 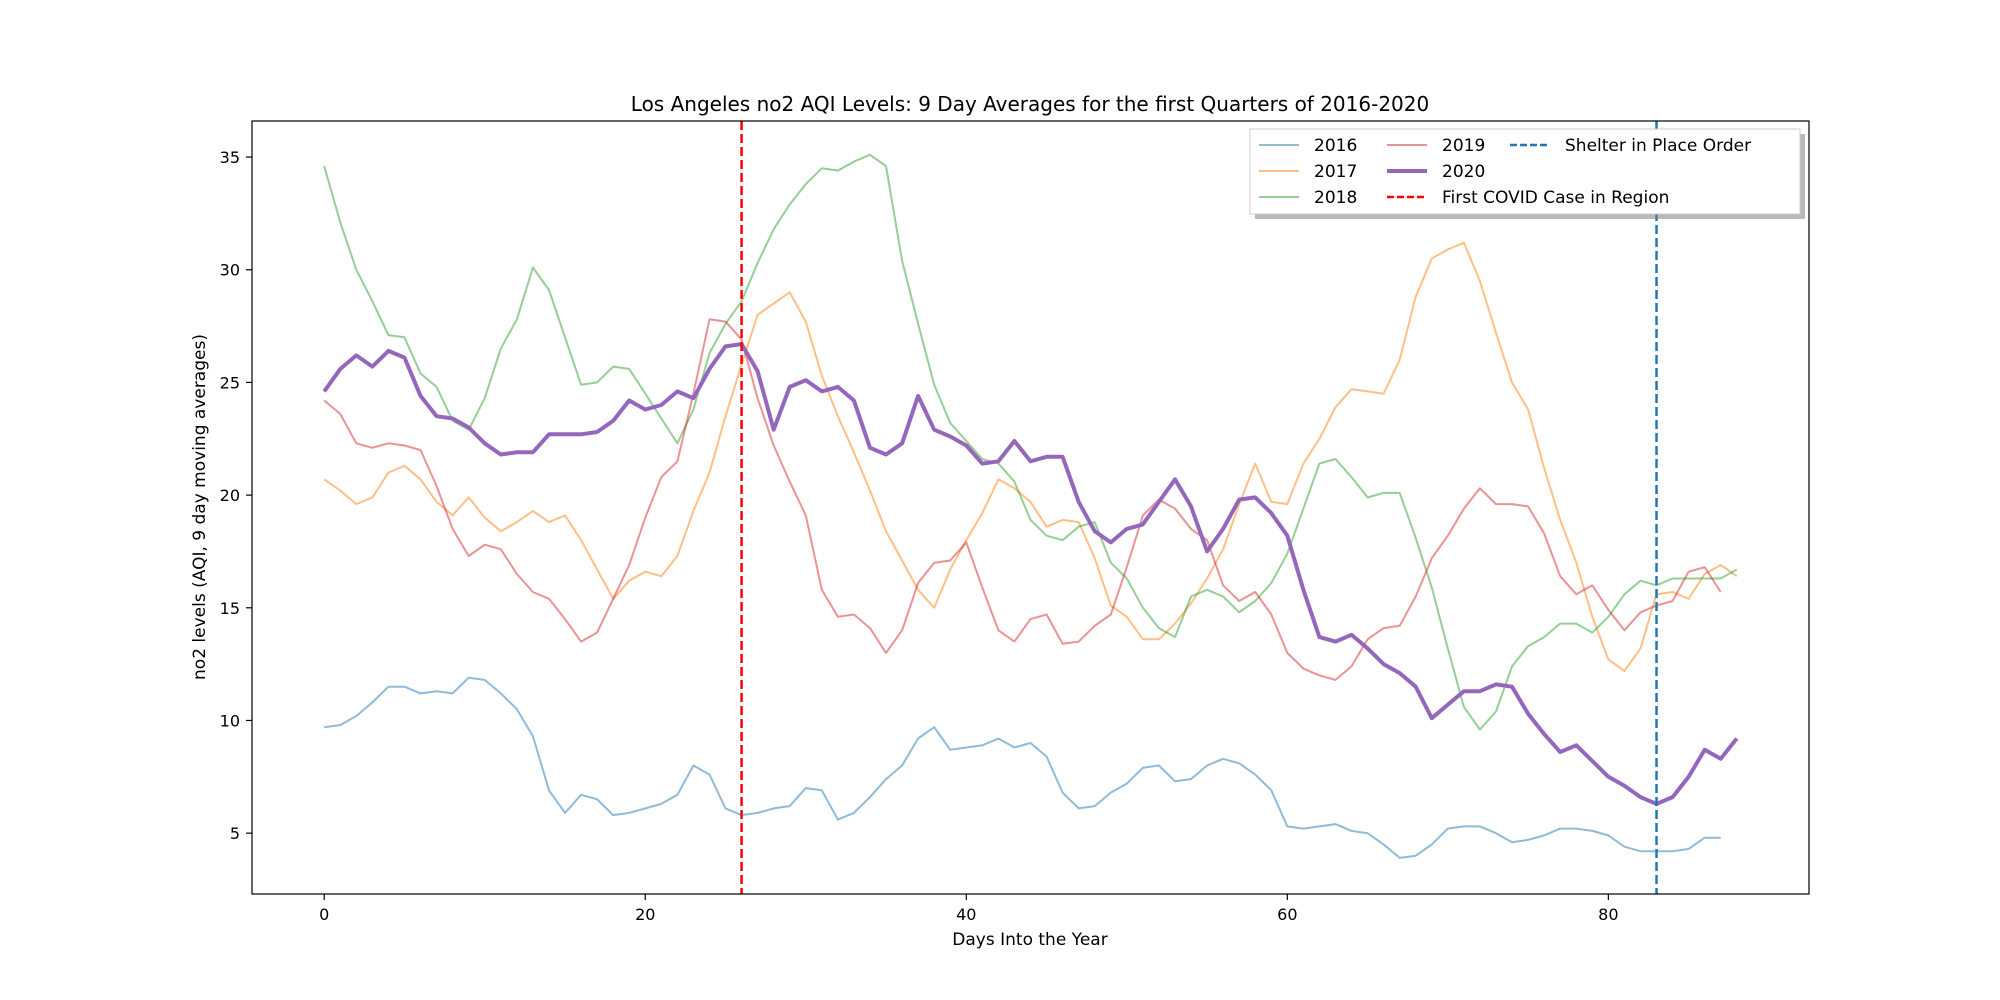 What do you see at coordinates (1555, 198) in the screenshot?
I see `legend-label-5: First COVID Case in Region` at bounding box center [1555, 198].